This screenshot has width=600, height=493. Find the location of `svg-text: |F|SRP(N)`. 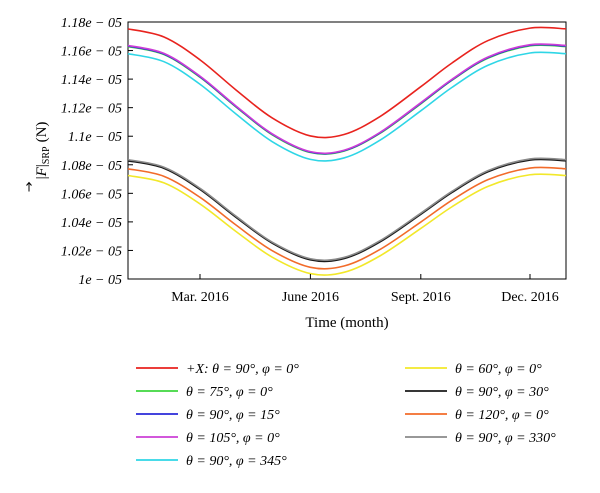

svg-text: |F|SRP(N) is located at coordinates (43, 151).